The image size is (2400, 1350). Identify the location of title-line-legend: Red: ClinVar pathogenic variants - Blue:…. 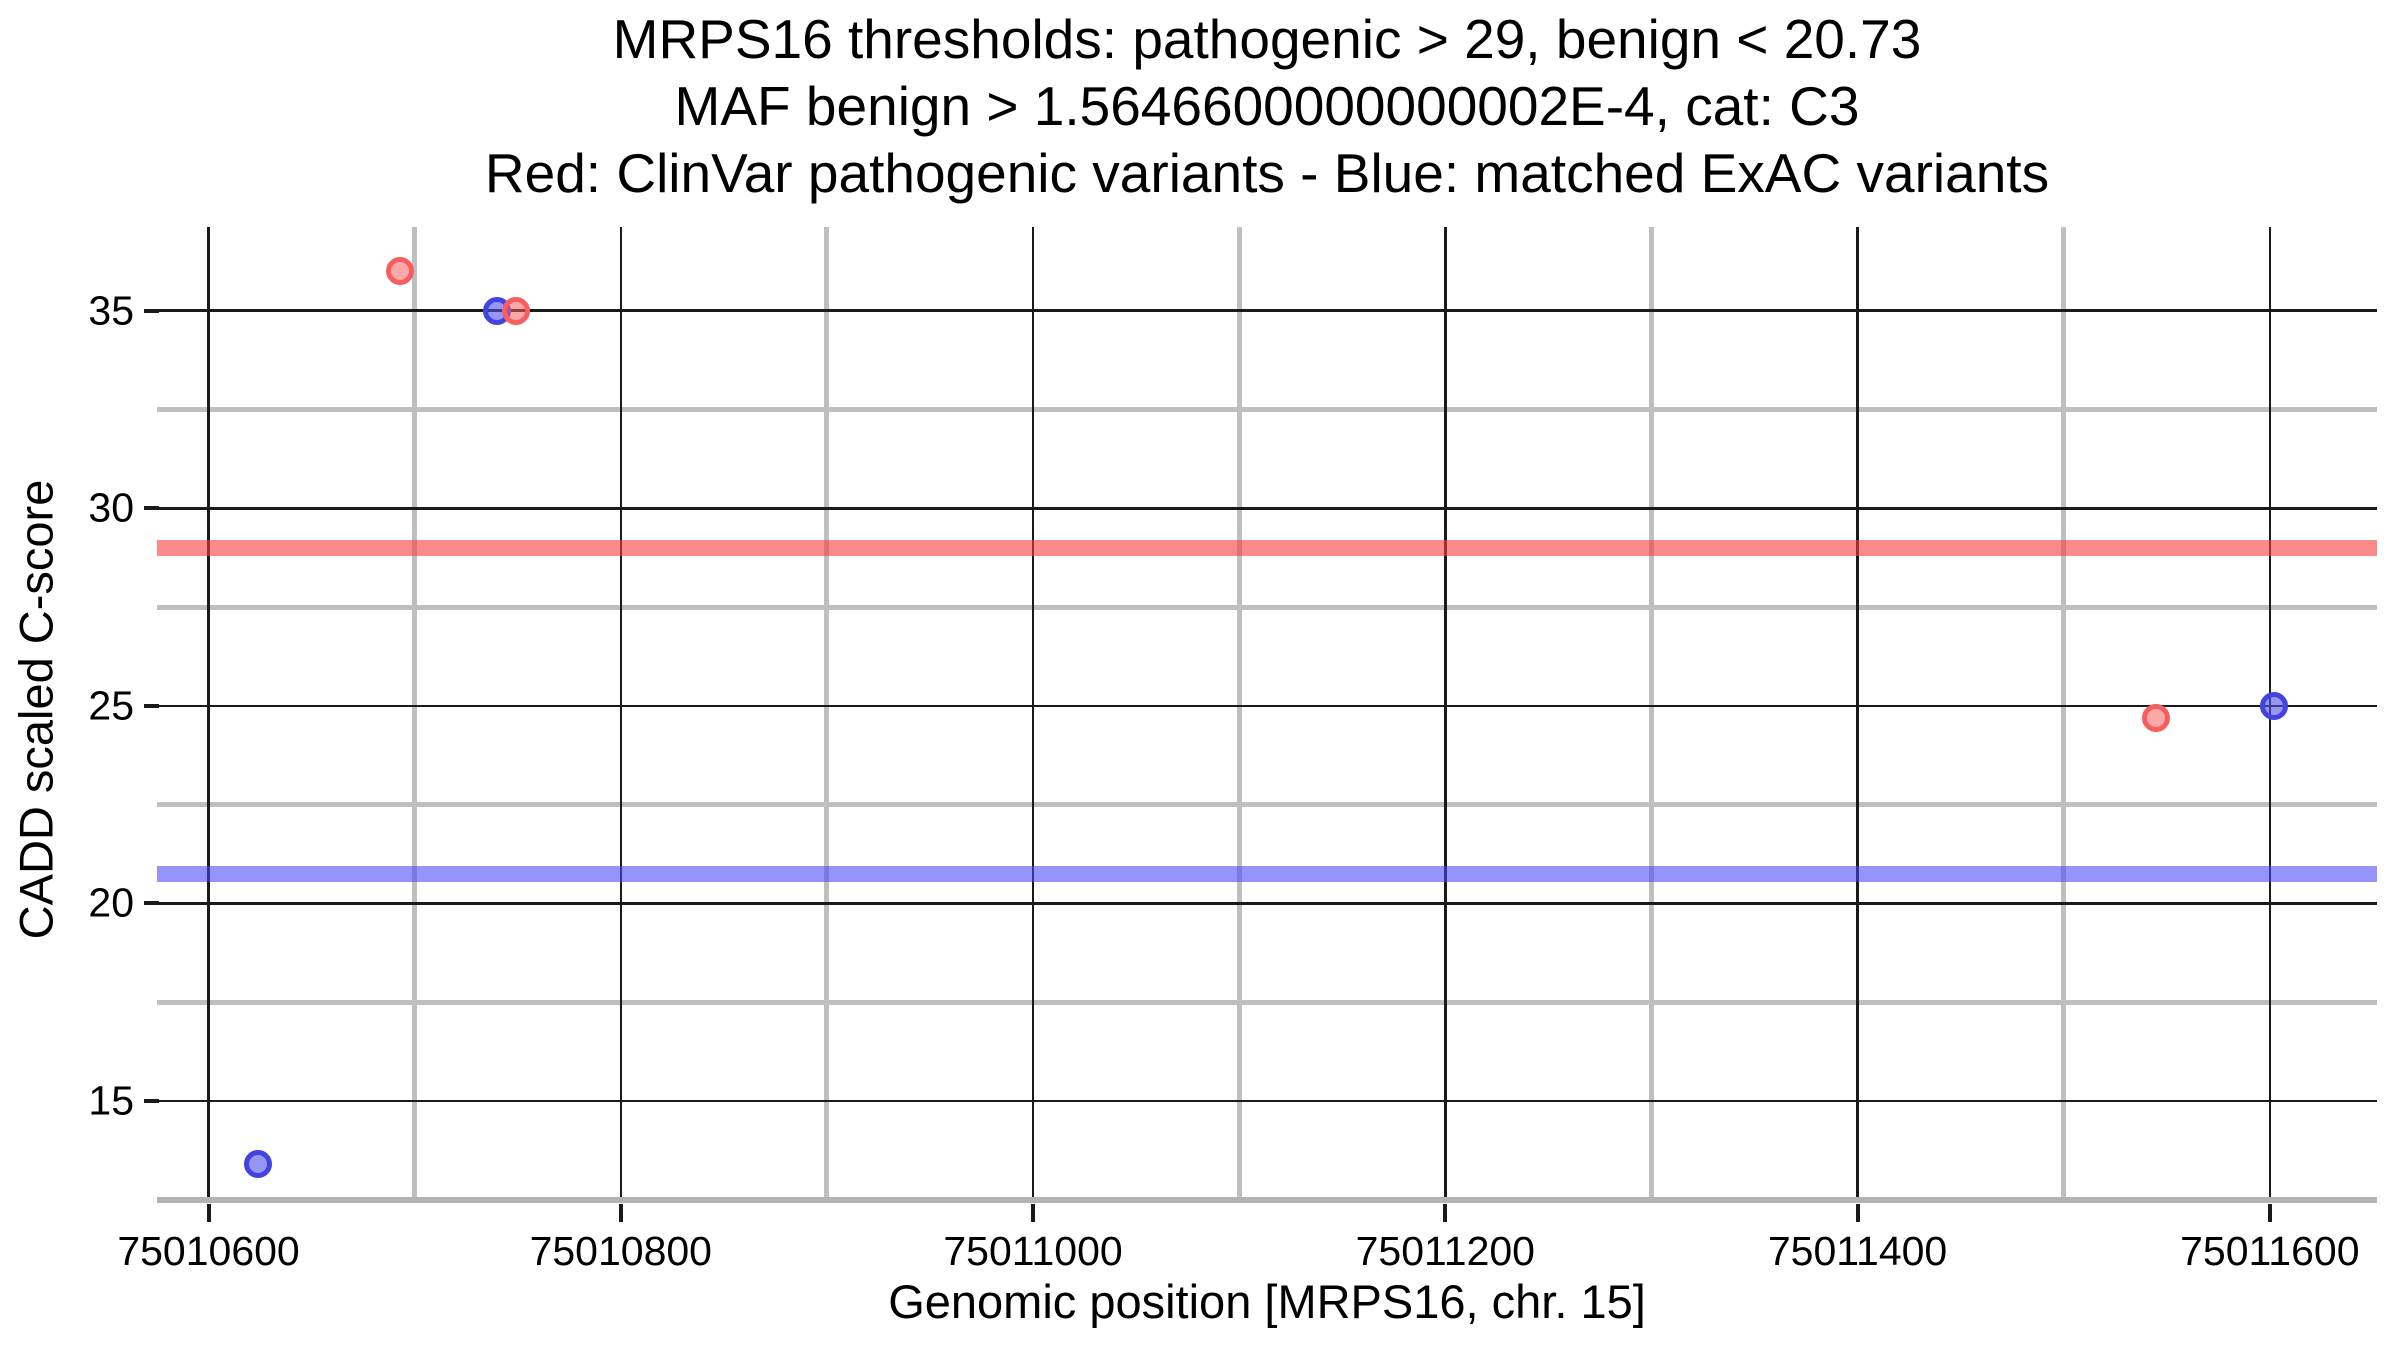
(1267, 173).